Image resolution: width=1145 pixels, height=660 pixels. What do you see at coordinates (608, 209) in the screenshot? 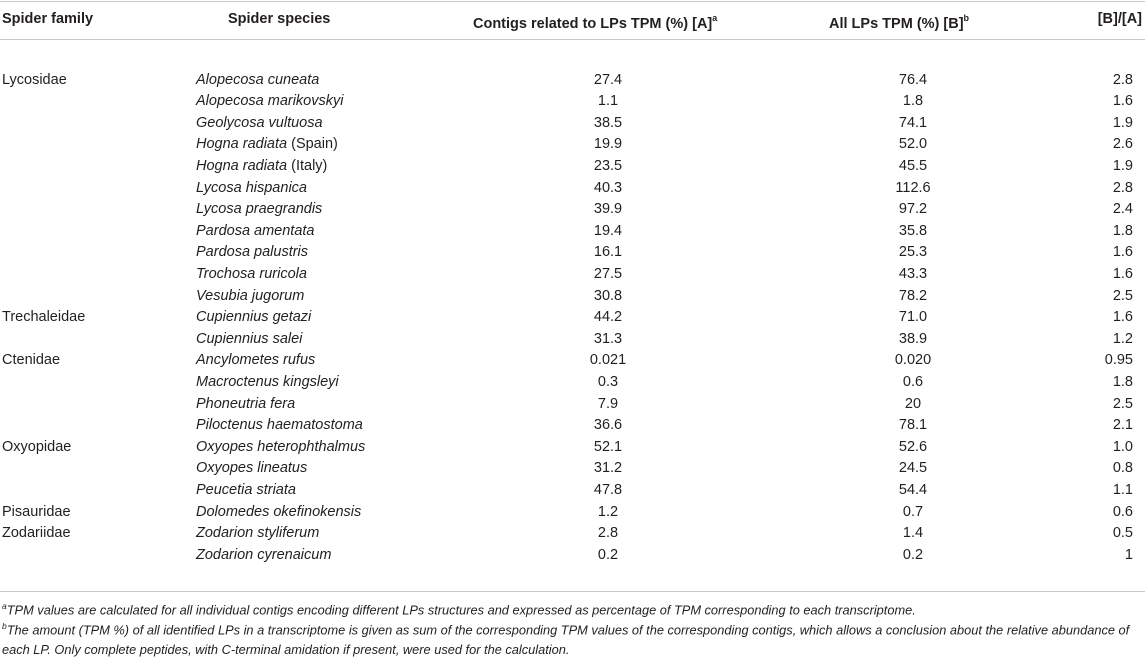
I see `contigs-tpm-cell: 39.9` at bounding box center [608, 209].